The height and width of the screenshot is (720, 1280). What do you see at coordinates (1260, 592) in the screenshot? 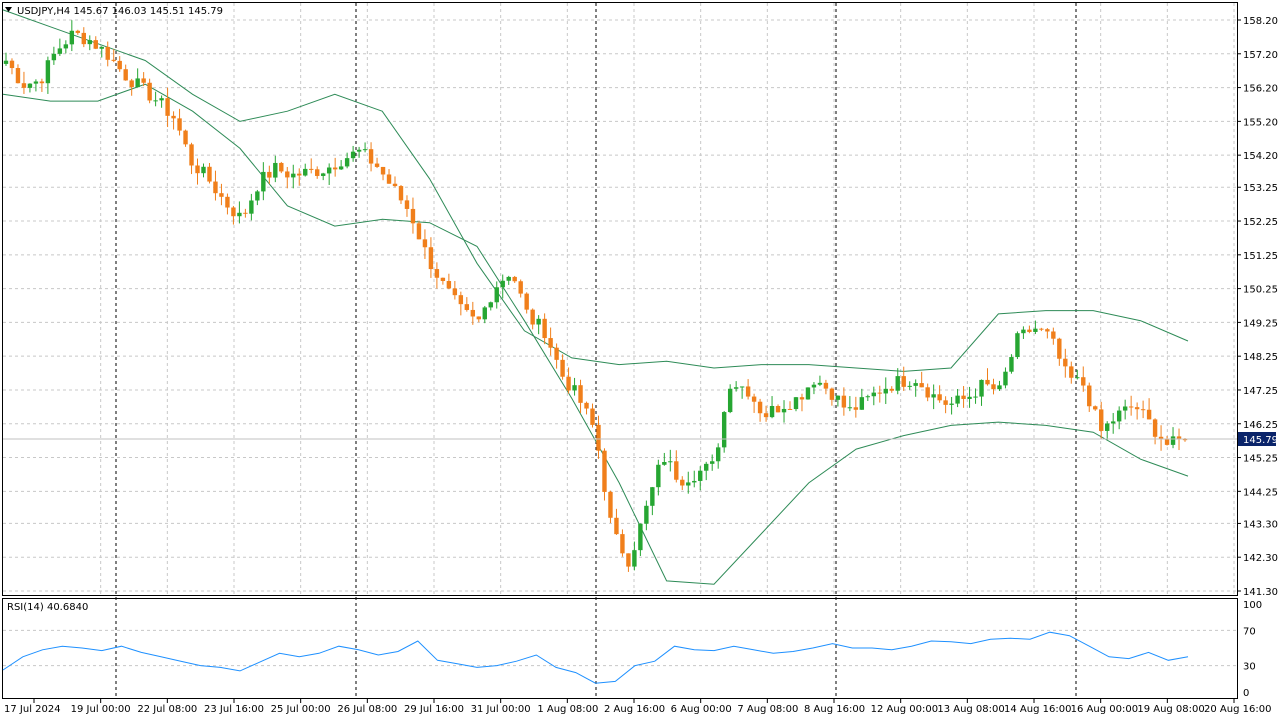
I see `price-tick-label: 141.30` at bounding box center [1260, 592].